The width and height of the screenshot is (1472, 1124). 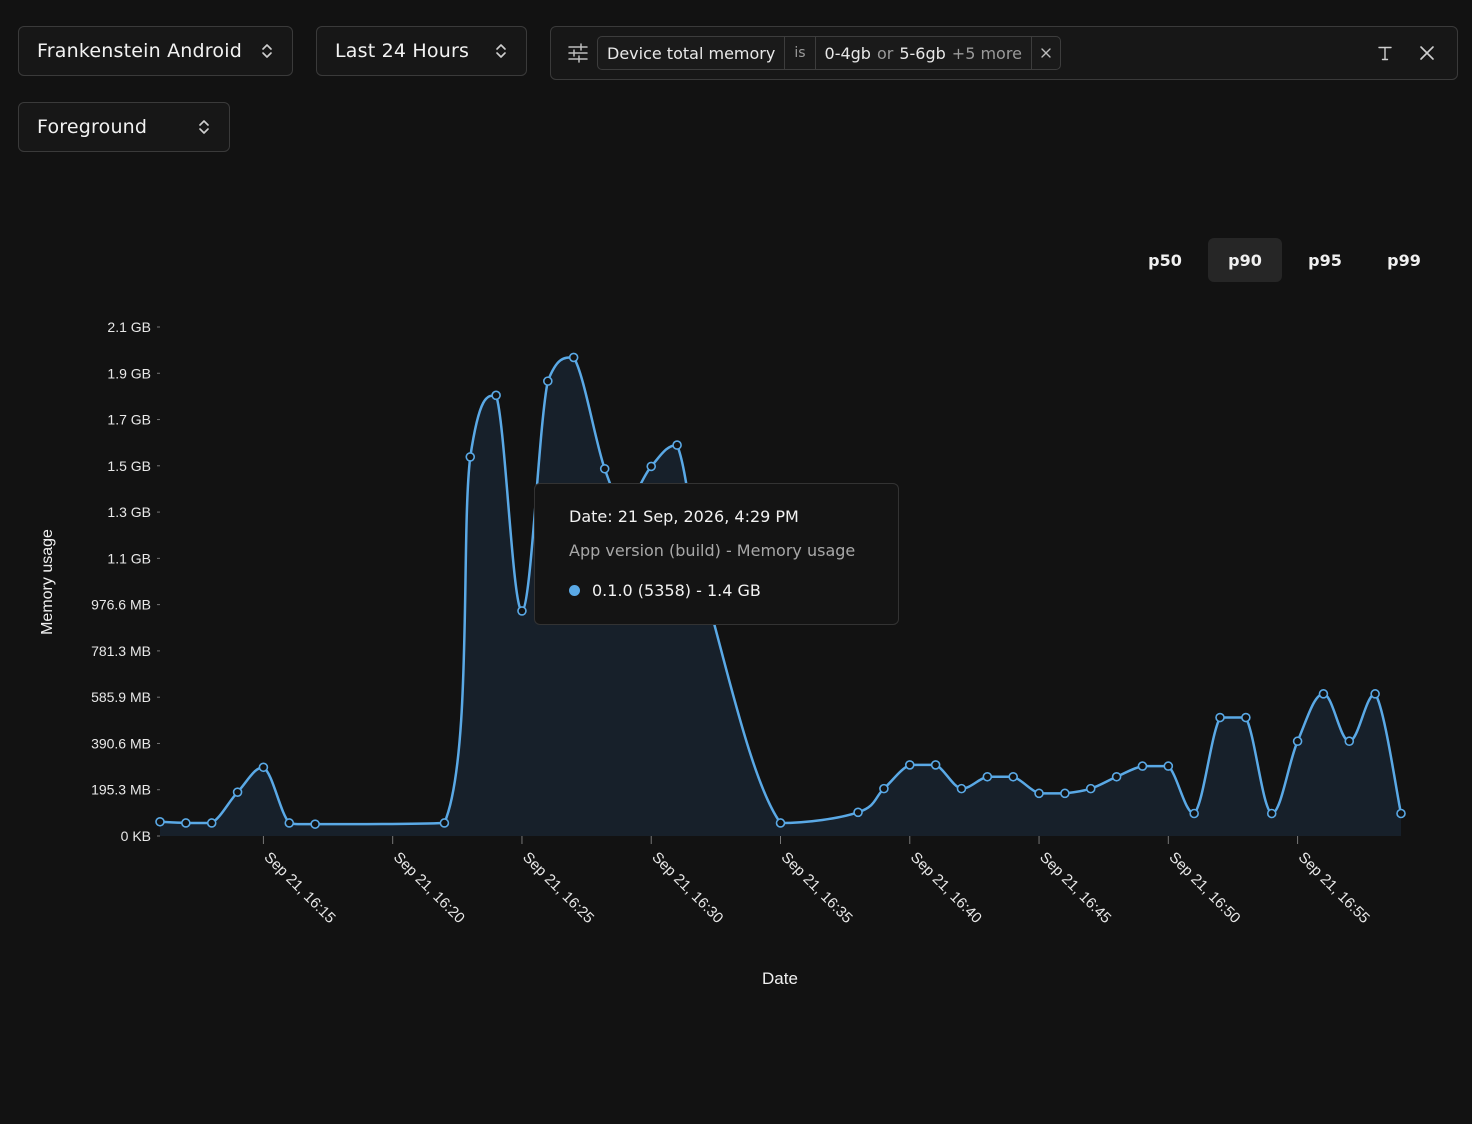 What do you see at coordinates (574, 590) in the screenshot?
I see `series-color-dot` at bounding box center [574, 590].